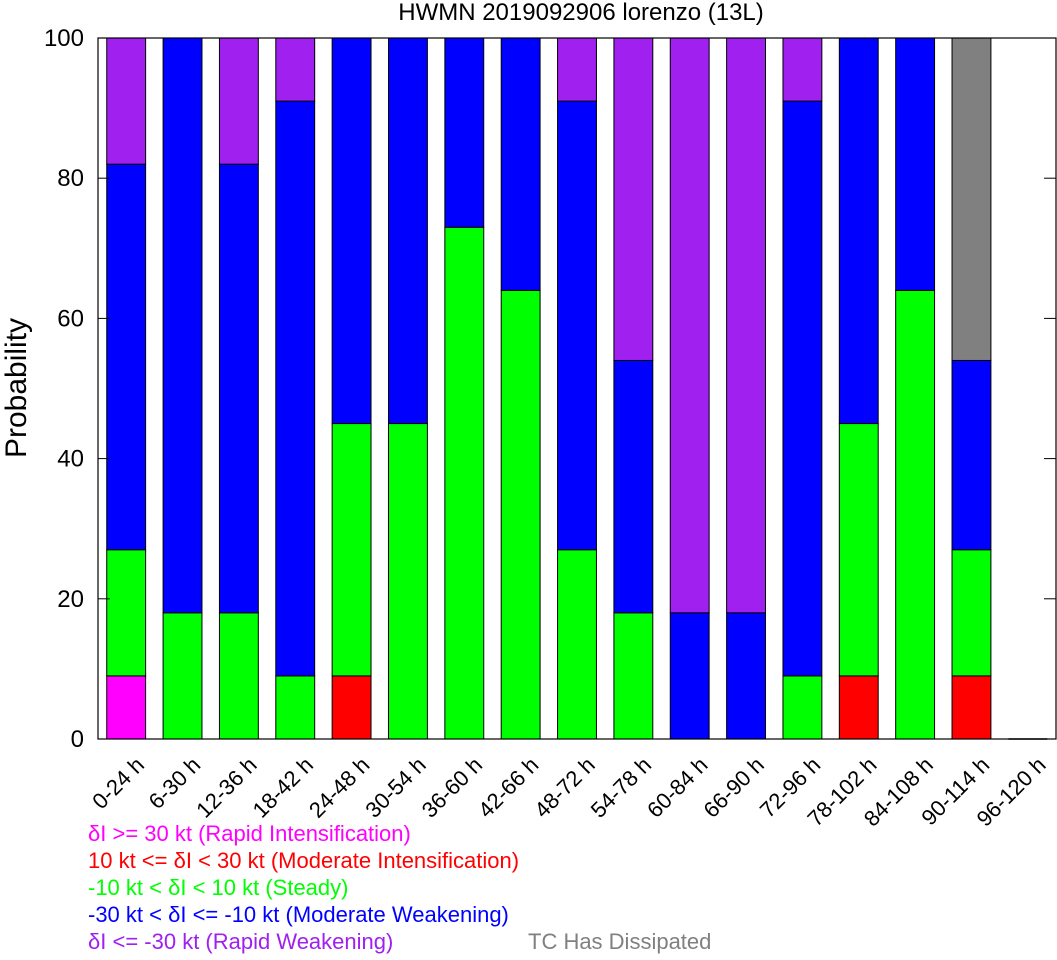 The image size is (1057, 960). What do you see at coordinates (620, 941) in the screenshot?
I see `legend-dissipated: TC Has Dissipated` at bounding box center [620, 941].